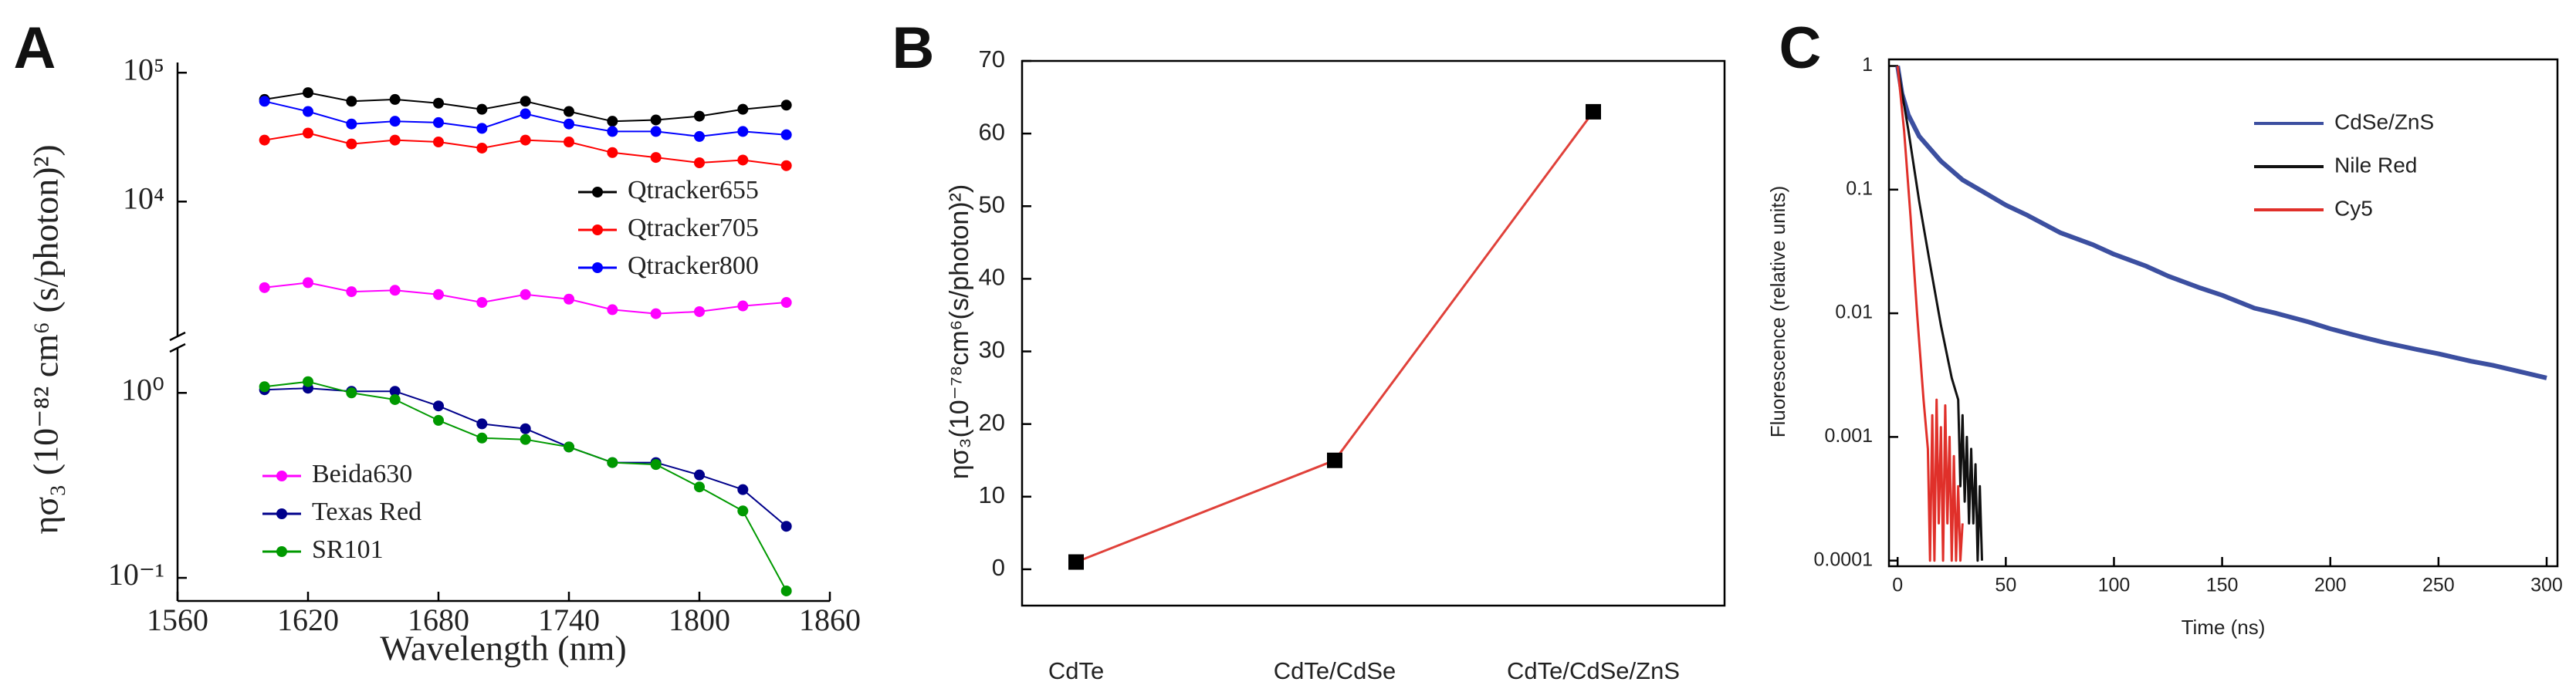 Image resolution: width=2576 pixels, height=692 pixels. Describe the element at coordinates (913, 48) in the screenshot. I see `panel-label: B` at that location.